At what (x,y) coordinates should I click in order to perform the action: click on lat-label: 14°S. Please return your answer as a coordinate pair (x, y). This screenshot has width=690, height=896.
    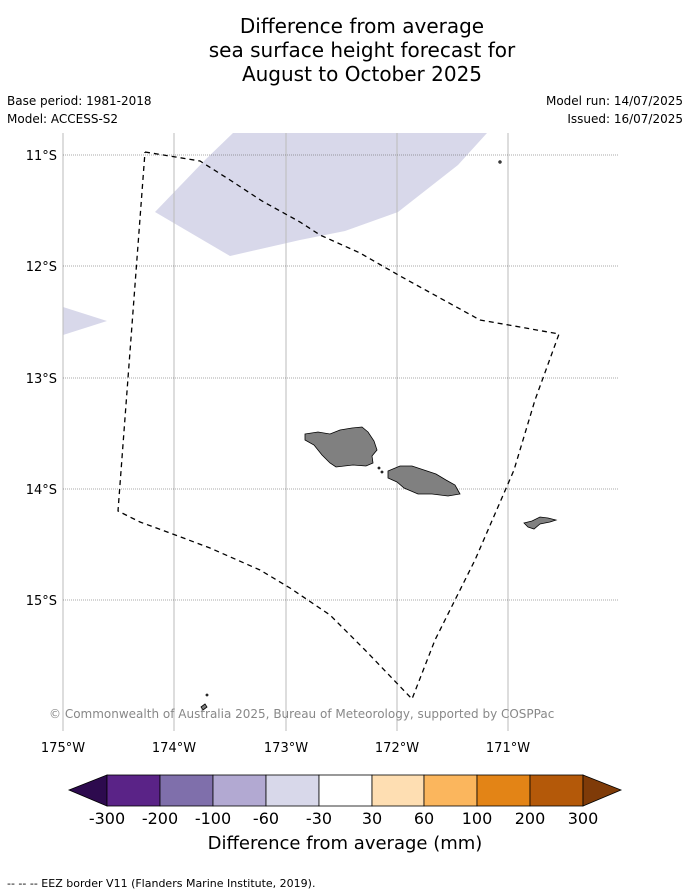
    Looking at the image, I should click on (41, 490).